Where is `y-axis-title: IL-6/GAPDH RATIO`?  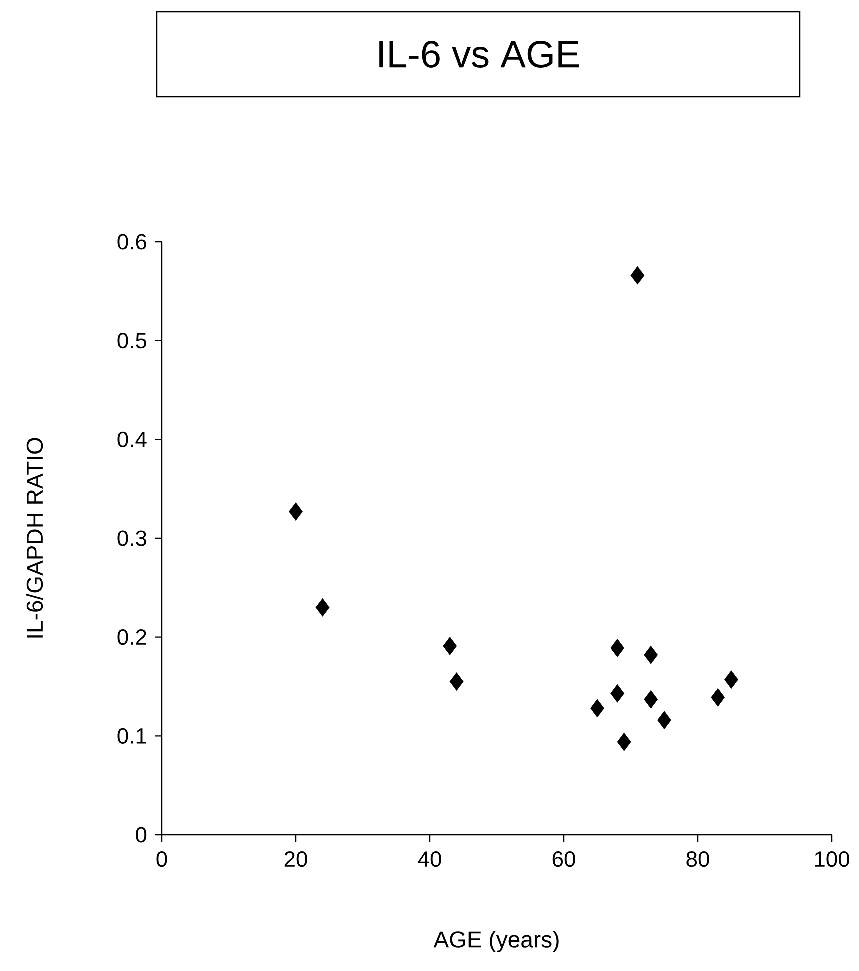
y-axis-title: IL-6/GAPDH RATIO is located at coordinates (35, 538).